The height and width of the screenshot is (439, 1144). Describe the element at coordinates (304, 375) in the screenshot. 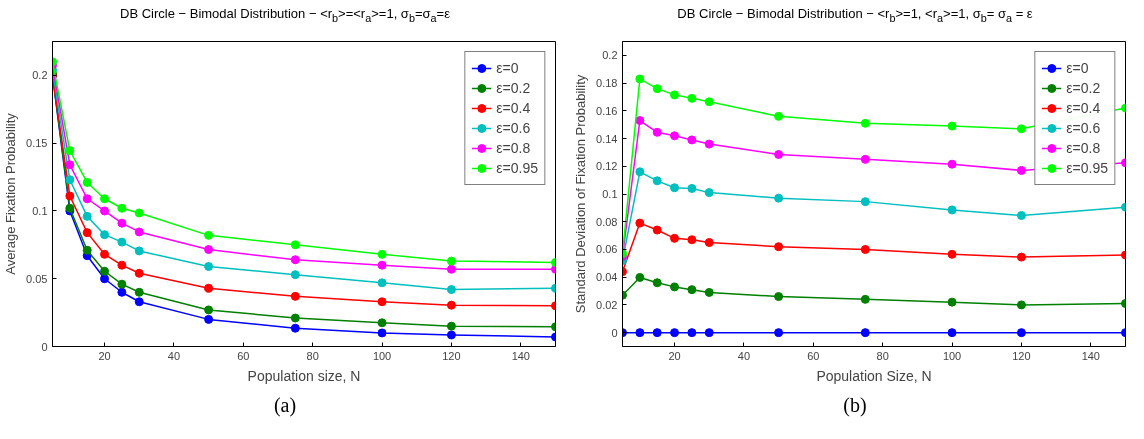

I see `x-axis-title: Population size, N` at that location.